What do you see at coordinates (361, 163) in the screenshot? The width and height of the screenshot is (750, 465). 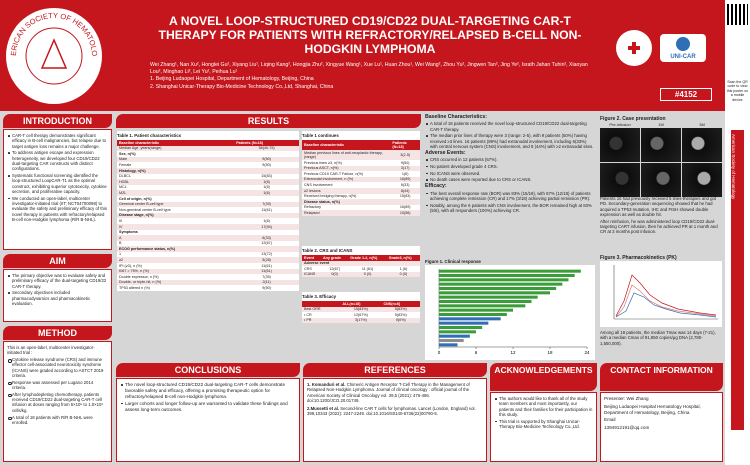 I see `table-row: Previous lines ≥3, n(%) 9(50)` at bounding box center [361, 163].